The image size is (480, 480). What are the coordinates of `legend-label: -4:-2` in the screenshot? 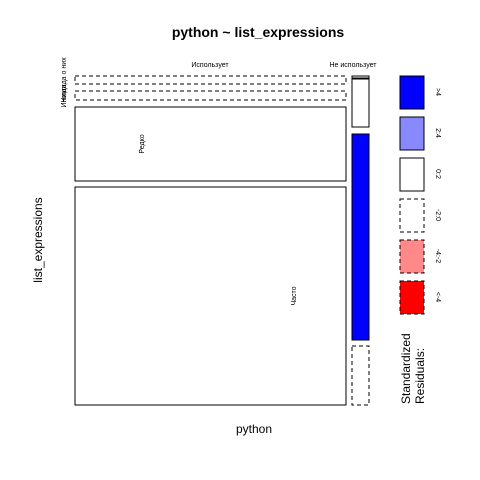 It's located at (437, 256).